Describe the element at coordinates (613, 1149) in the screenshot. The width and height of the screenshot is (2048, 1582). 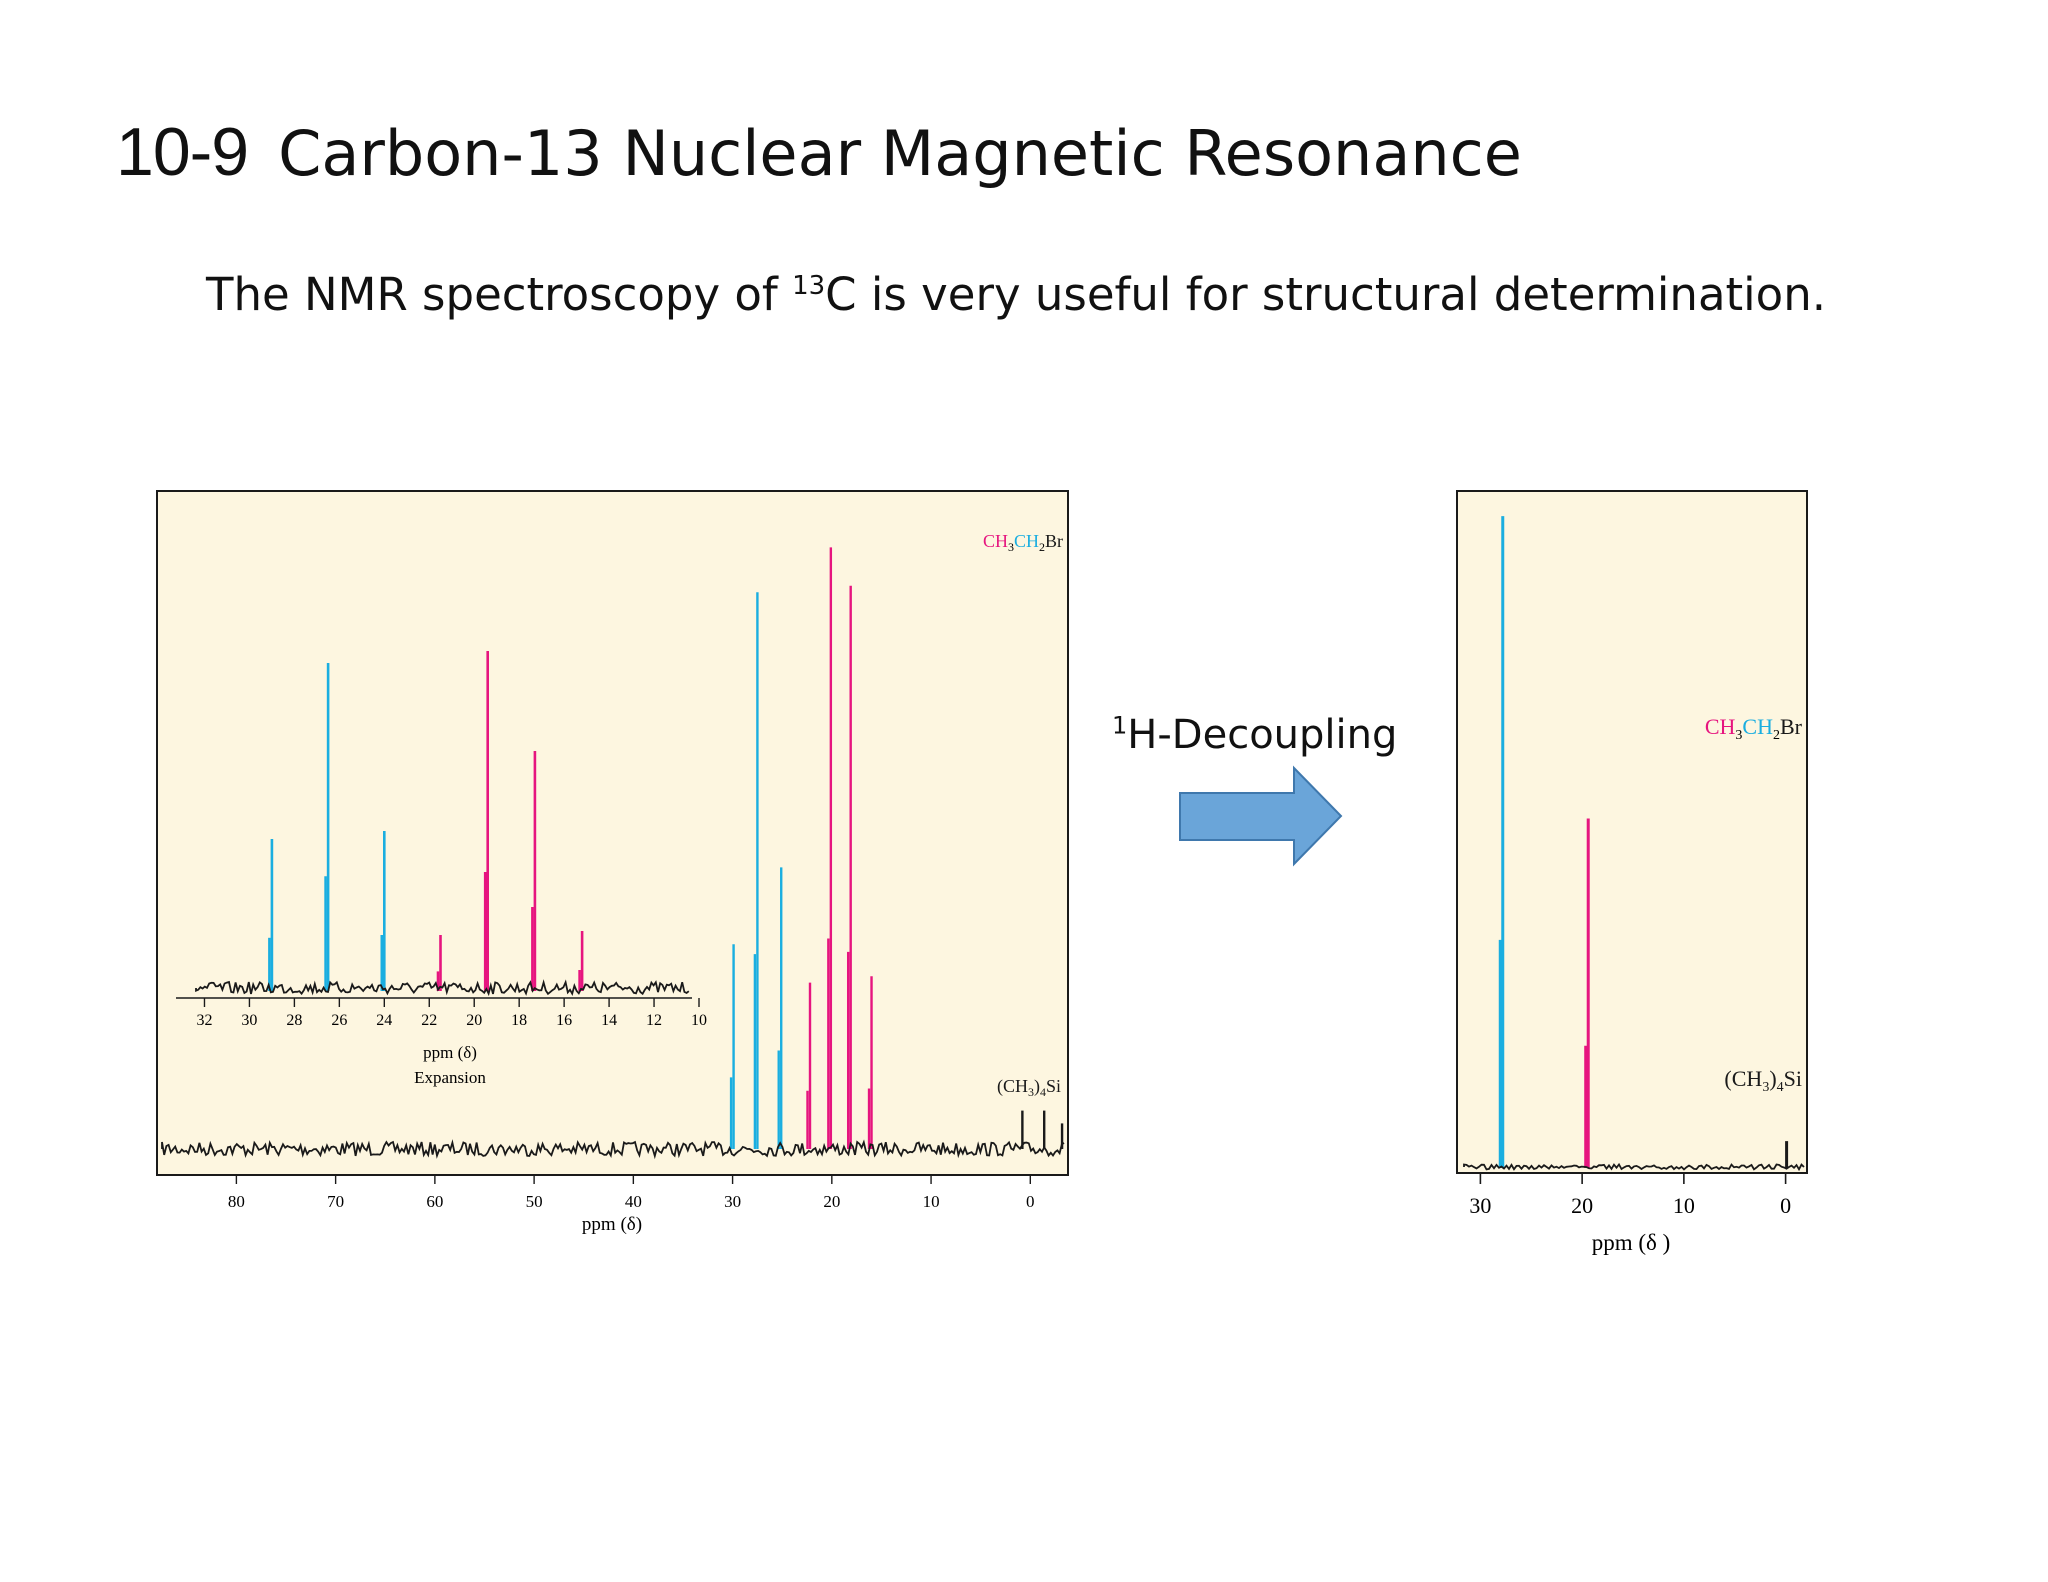
I see `coupled-baseline-noise` at that location.